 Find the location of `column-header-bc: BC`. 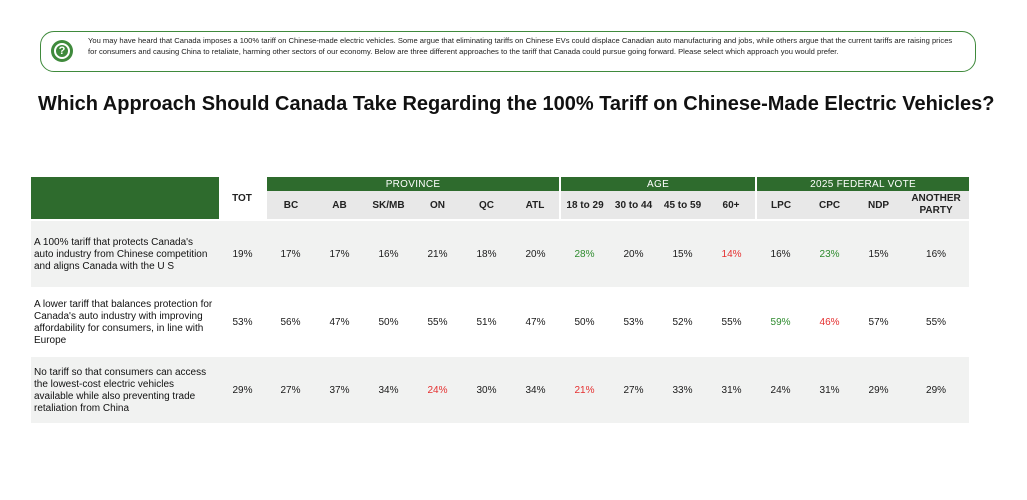

column-header-bc: BC is located at coordinates (290, 205).